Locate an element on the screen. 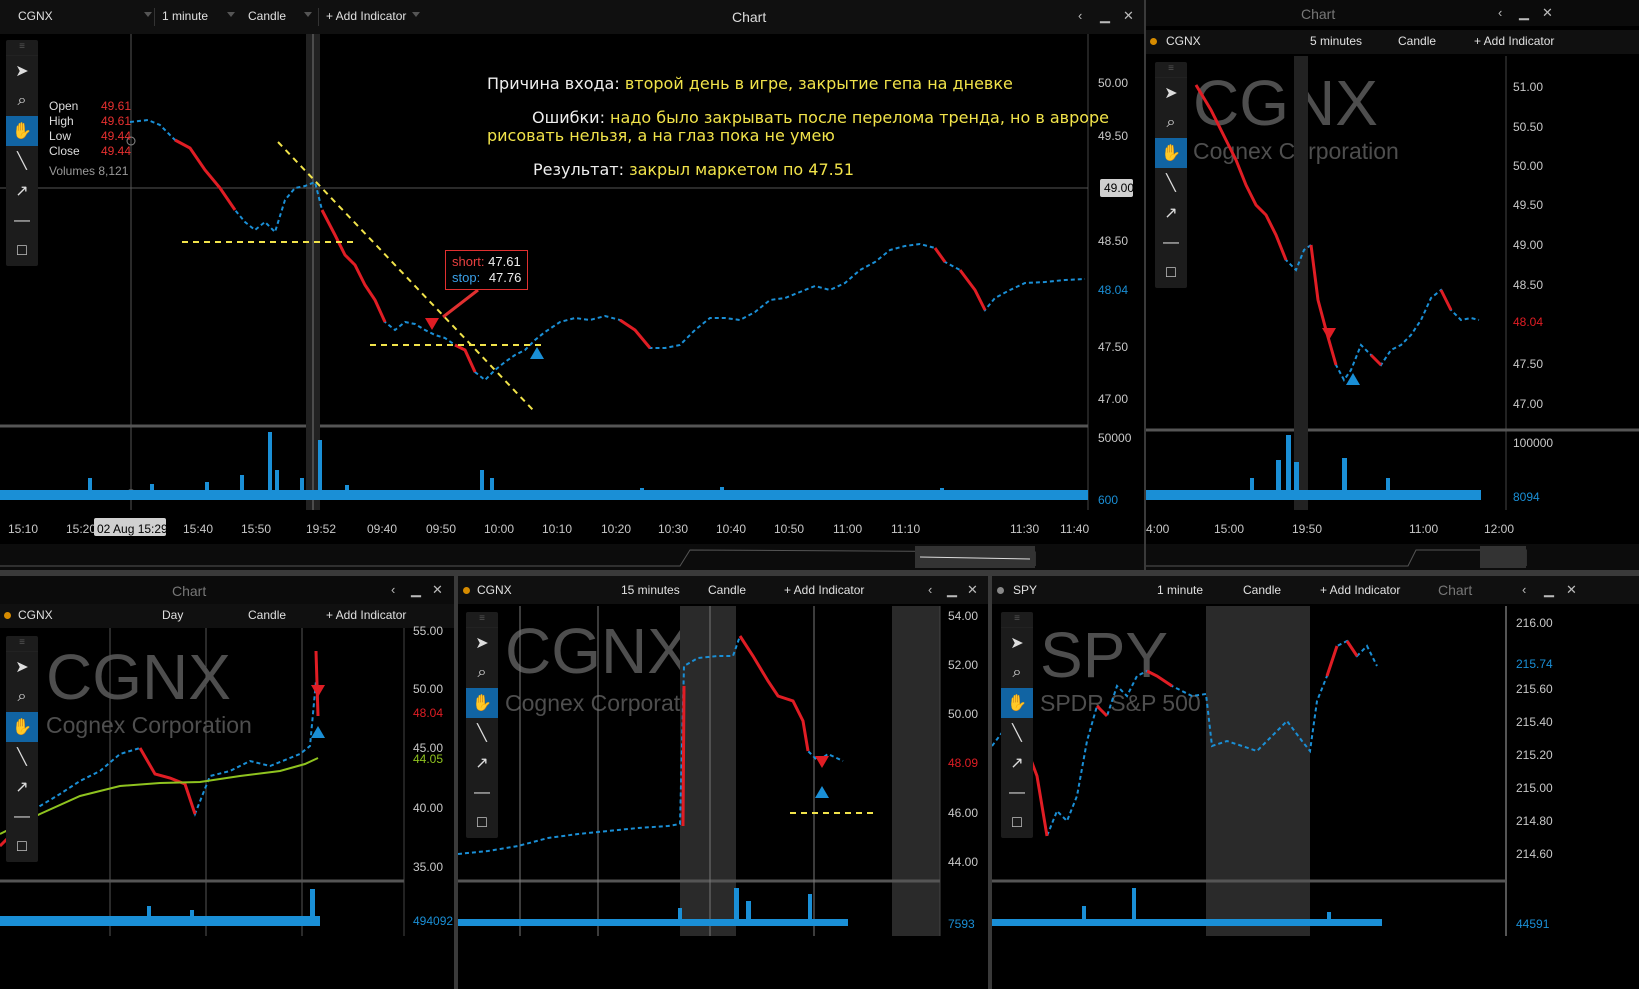  interval-selector: 15 minutes is located at coordinates (650, 590).